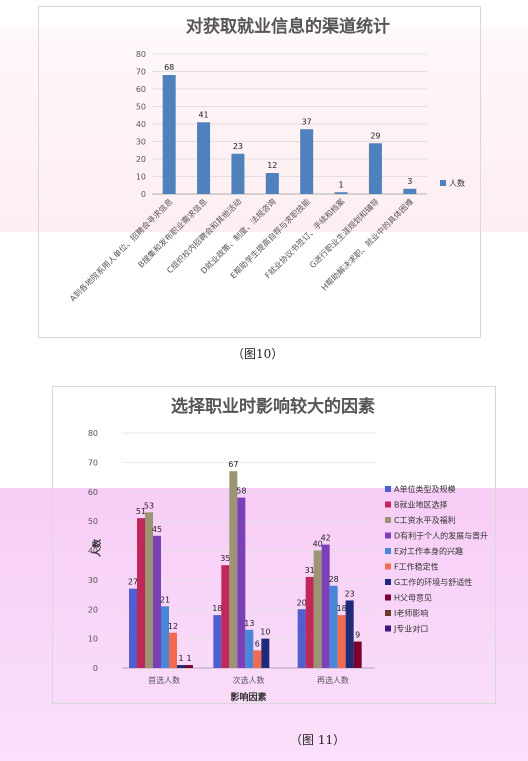 The image size is (528, 761). Describe the element at coordinates (141, 89) in the screenshot. I see `chart-1-y-tick: 60` at that location.